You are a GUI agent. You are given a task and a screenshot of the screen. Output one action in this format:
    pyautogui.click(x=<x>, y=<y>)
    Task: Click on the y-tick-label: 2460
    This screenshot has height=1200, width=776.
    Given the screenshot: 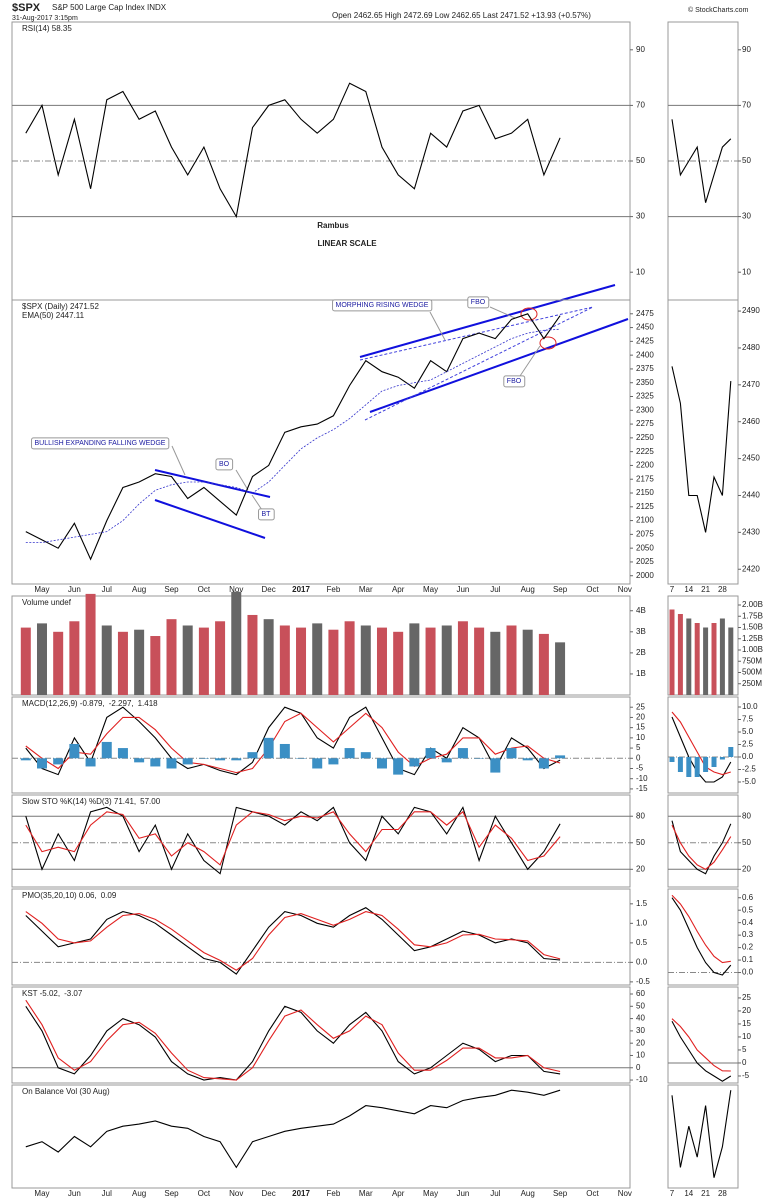 What is the action you would take?
    pyautogui.click(x=751, y=421)
    